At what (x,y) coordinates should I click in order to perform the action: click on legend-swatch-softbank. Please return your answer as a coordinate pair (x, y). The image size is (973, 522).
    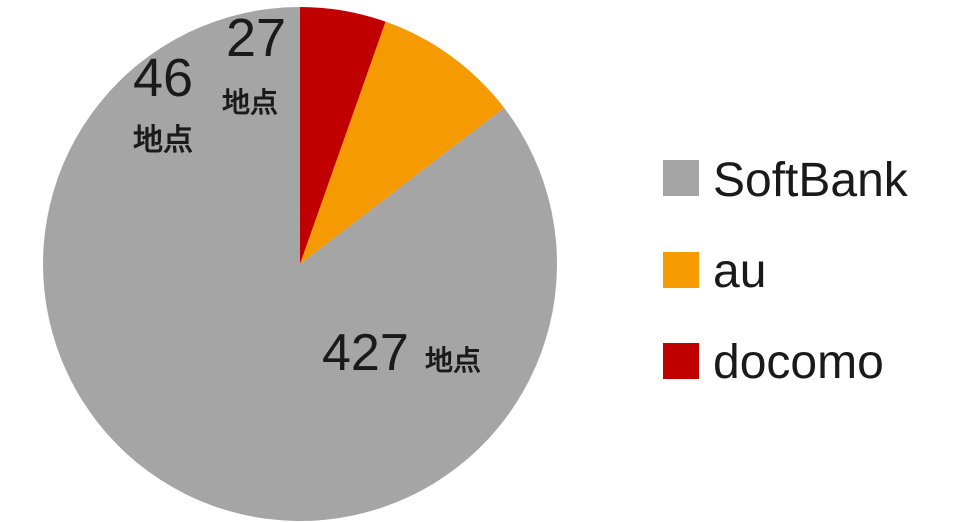
    Looking at the image, I should click on (681, 178).